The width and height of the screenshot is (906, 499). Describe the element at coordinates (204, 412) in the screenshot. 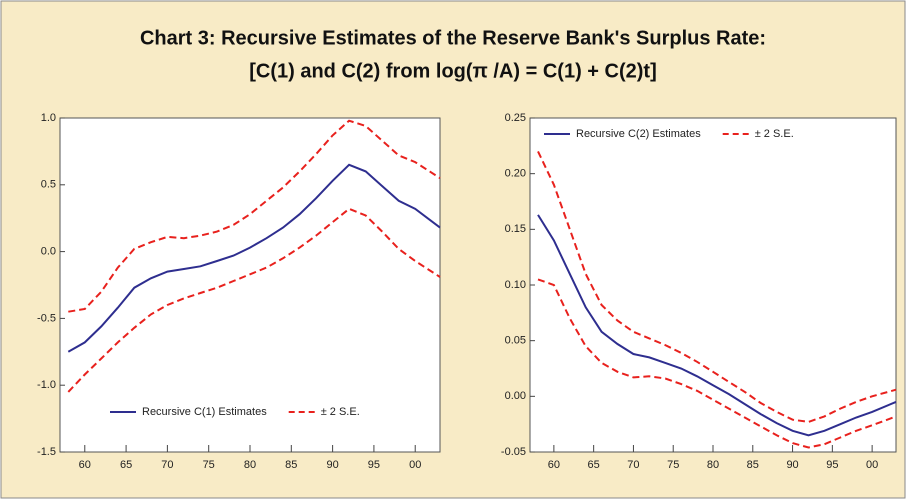

I see `legend-label: Recursive C(1) Estimates` at that location.